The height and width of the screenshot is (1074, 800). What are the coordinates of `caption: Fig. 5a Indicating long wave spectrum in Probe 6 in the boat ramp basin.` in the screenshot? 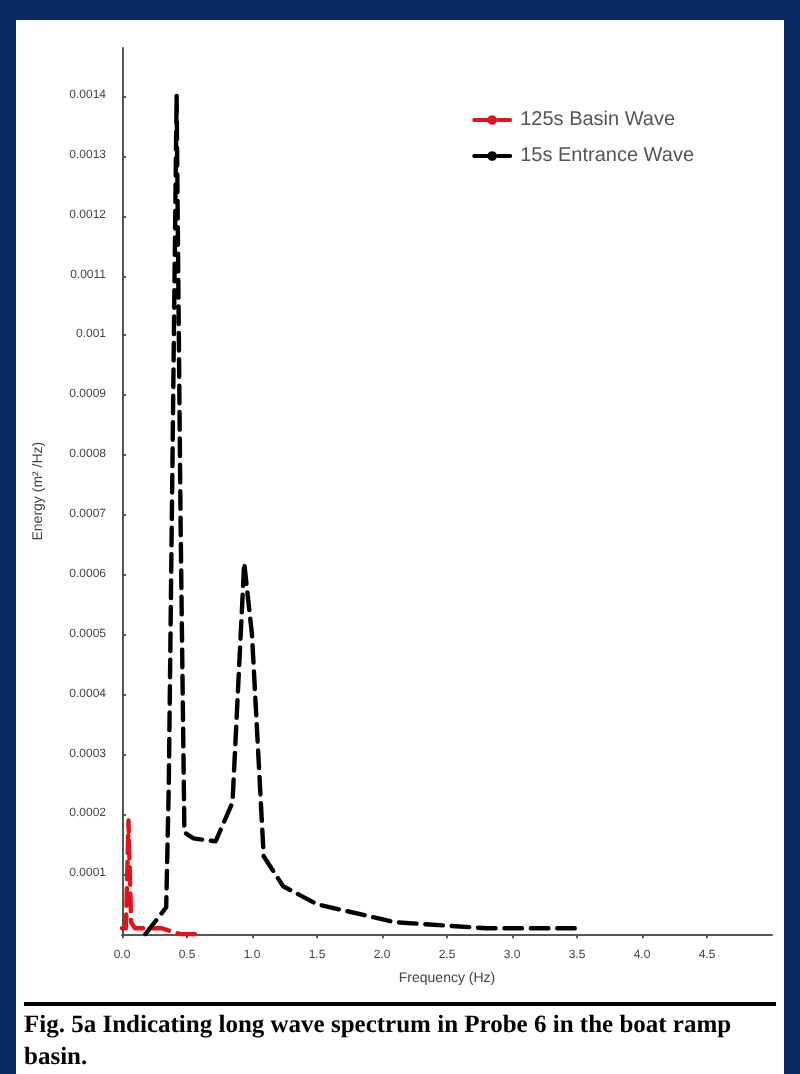 It's located at (400, 1037).